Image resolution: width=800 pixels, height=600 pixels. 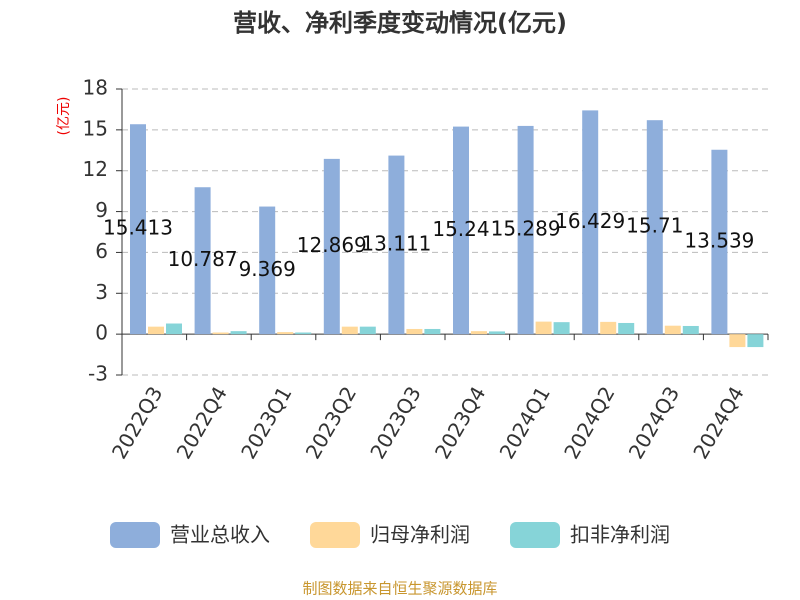 I want to click on x-tick-label: 2022Q3, so click(x=137, y=422).